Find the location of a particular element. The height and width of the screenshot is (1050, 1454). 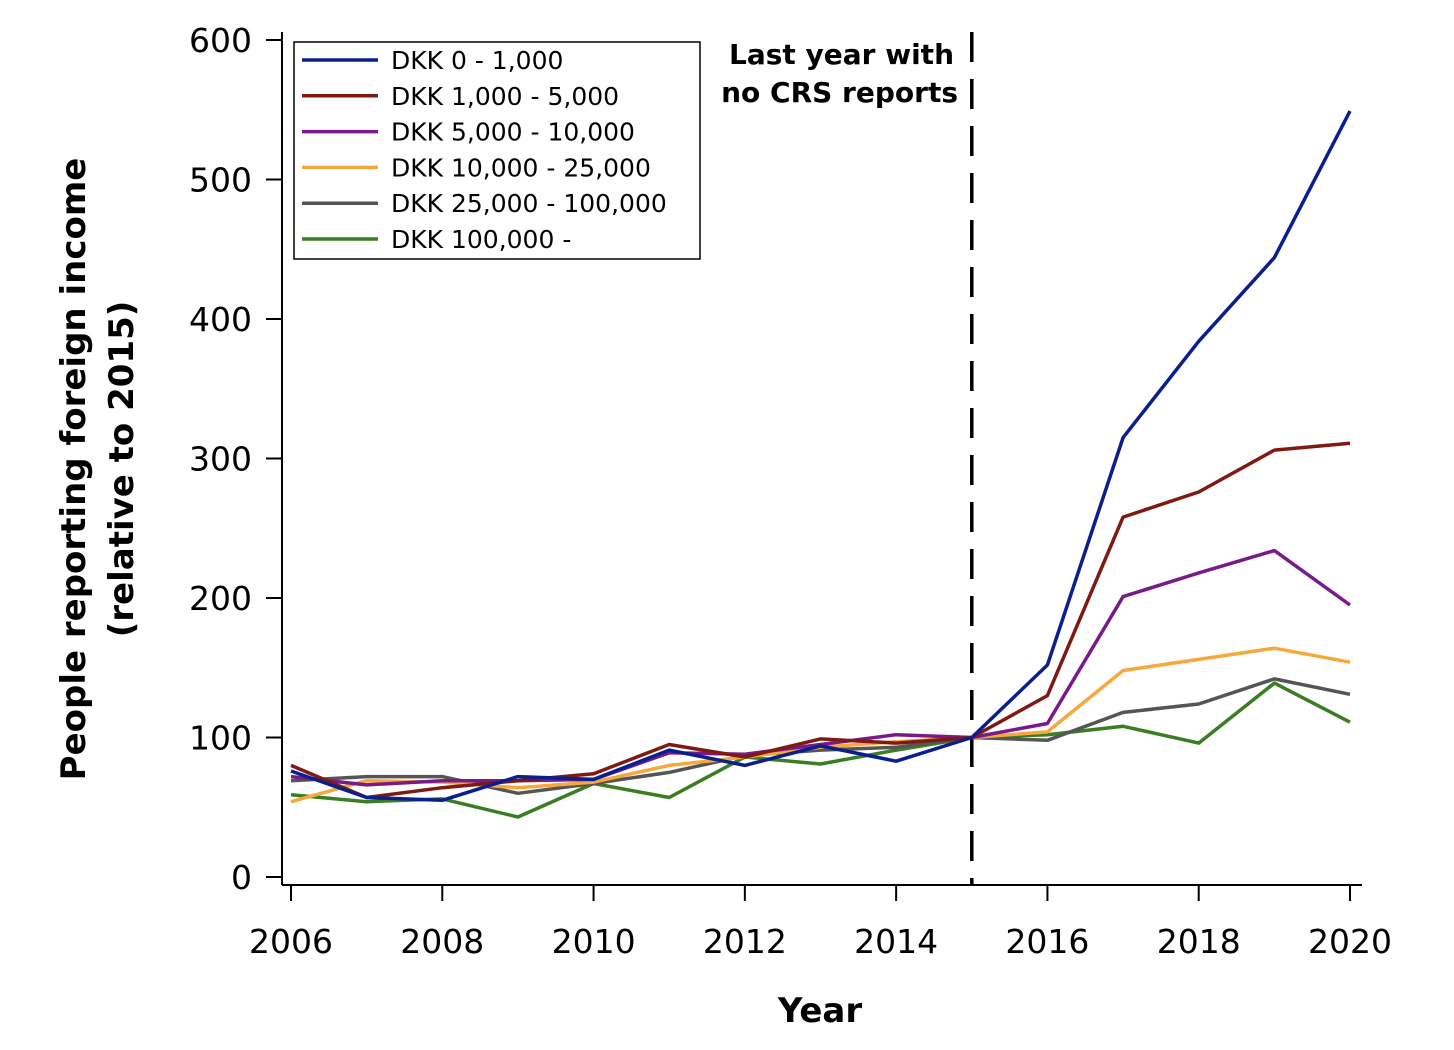

x-ticks: 2006 2008 2010 2012 2014 2016 2018 2020 is located at coordinates (820, 923).